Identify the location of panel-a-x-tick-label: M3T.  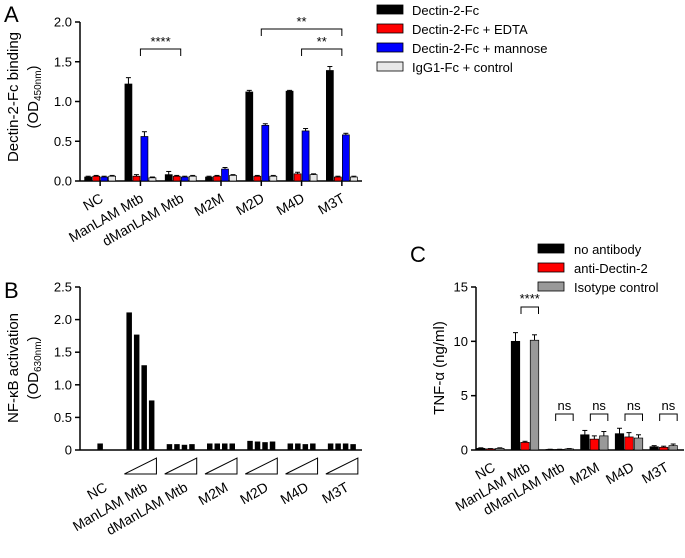
(331, 204).